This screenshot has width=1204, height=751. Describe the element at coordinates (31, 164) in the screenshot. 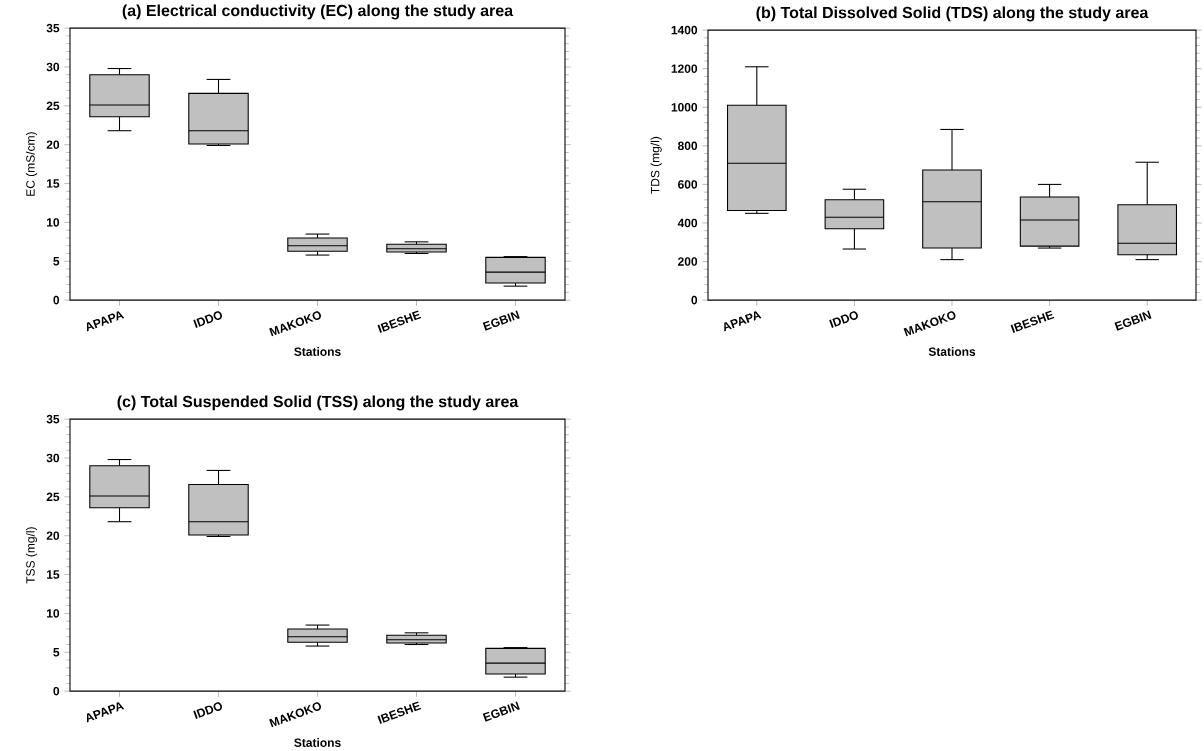

I see `y-axis-title: EC (mS/cm)` at that location.